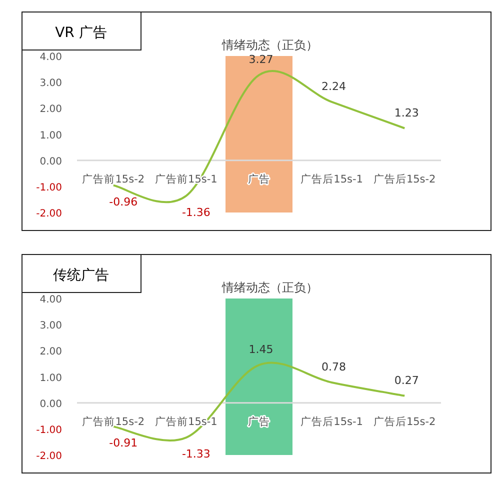 This screenshot has height=485, width=504. Describe the element at coordinates (123, 201) in the screenshot. I see `data-label: -0.96` at that location.